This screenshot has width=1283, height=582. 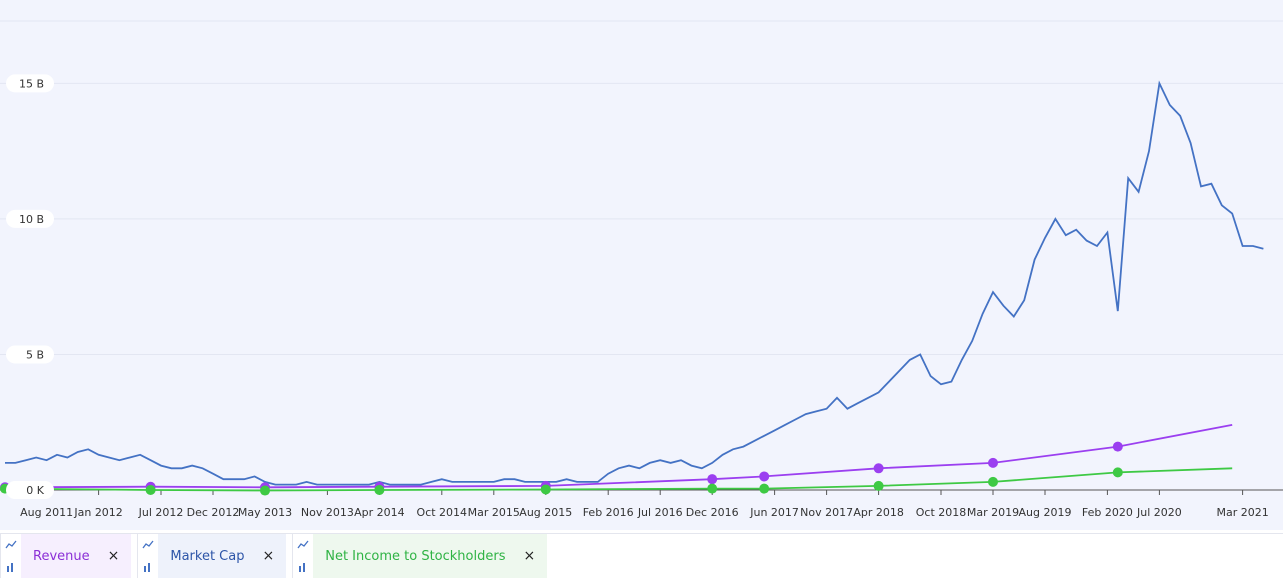 I want to click on legend-label-box: Revenue ×, so click(x=76, y=556).